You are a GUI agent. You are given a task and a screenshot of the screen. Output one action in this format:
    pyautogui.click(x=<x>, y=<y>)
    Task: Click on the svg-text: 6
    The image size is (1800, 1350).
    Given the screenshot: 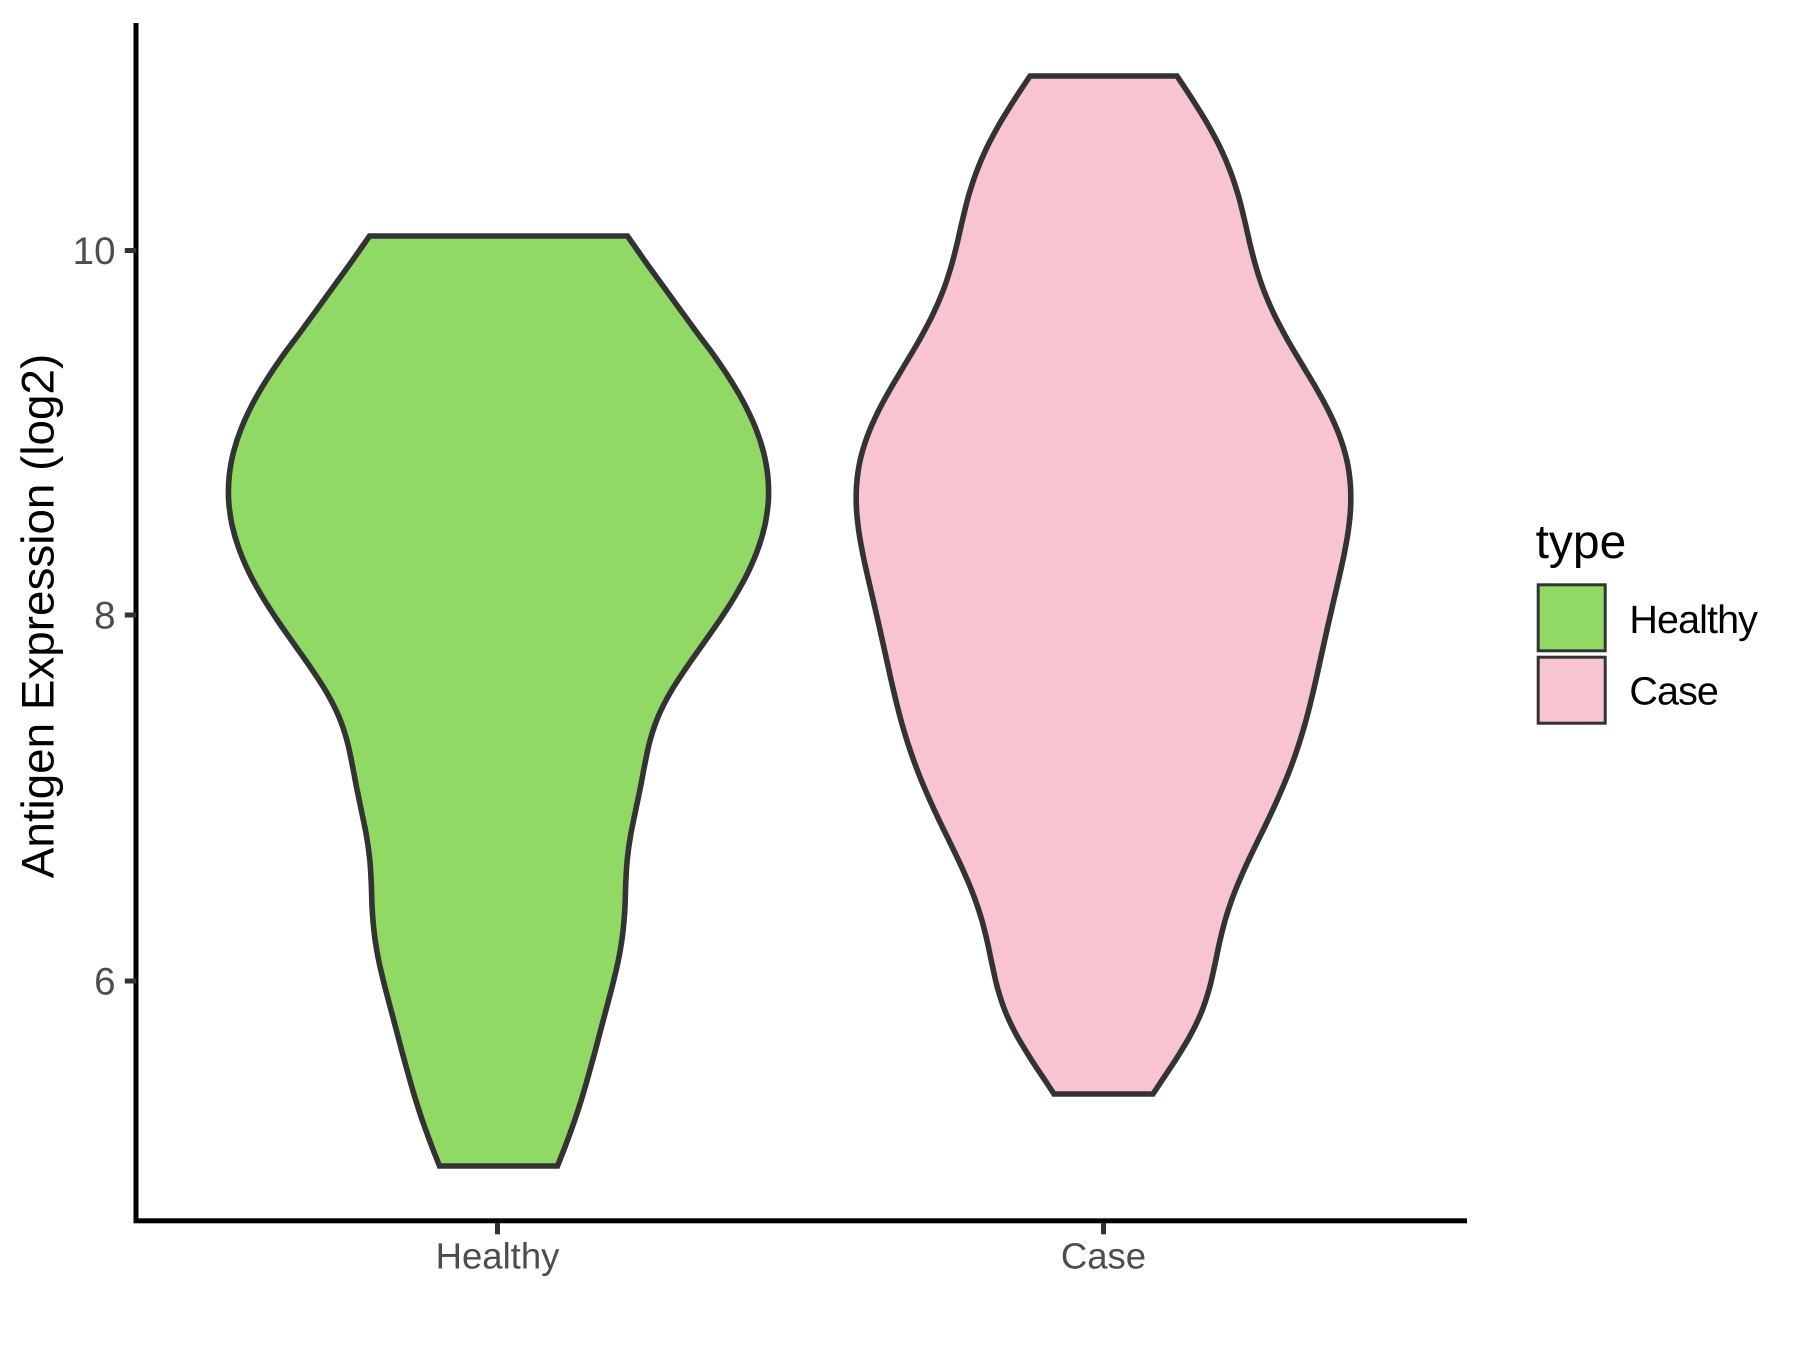 What is the action you would take?
    pyautogui.click(x=104, y=981)
    